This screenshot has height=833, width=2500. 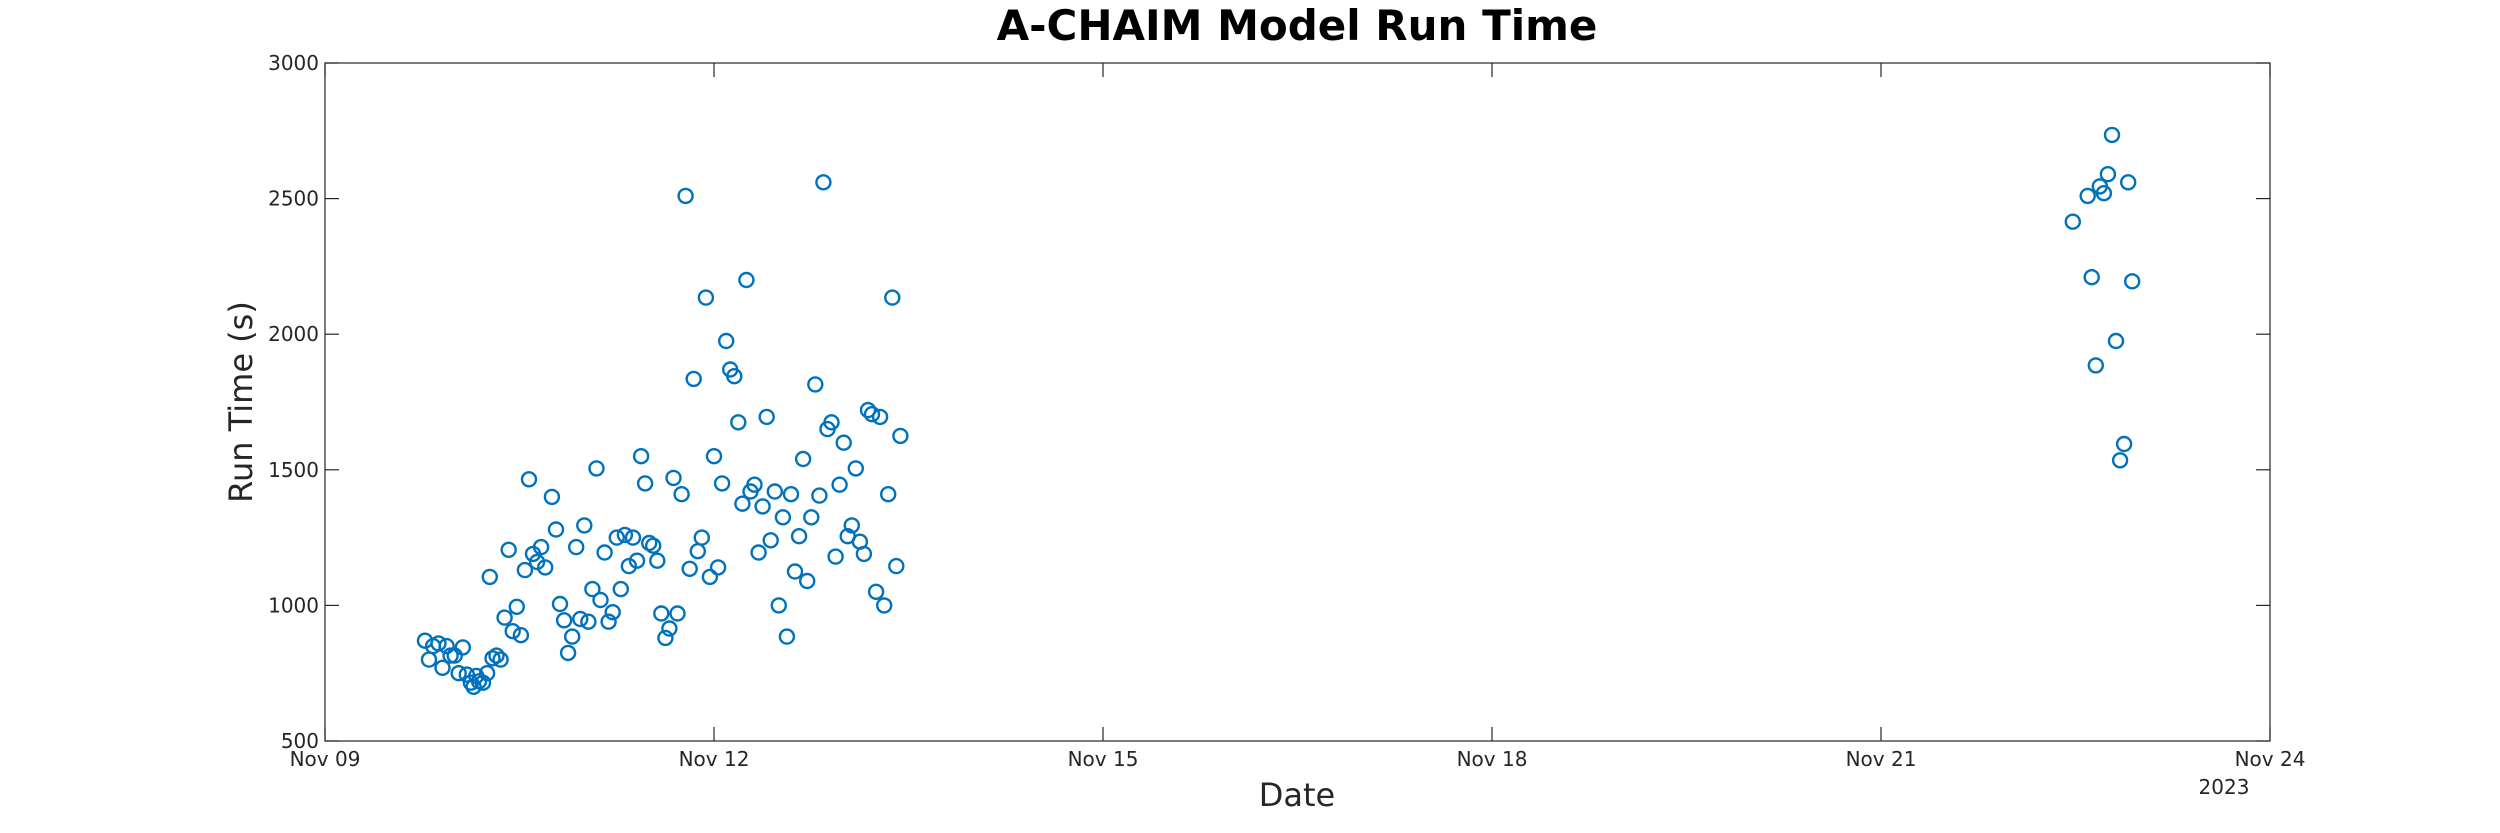 What do you see at coordinates (241, 402) in the screenshot?
I see `y-axis-label: Run Time (s)` at bounding box center [241, 402].